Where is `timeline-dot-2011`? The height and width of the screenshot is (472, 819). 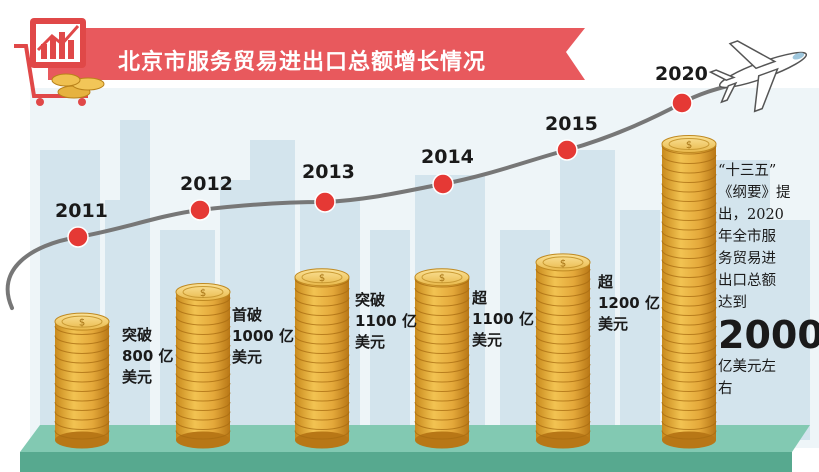 timeline-dot-2011 is located at coordinates (78, 237).